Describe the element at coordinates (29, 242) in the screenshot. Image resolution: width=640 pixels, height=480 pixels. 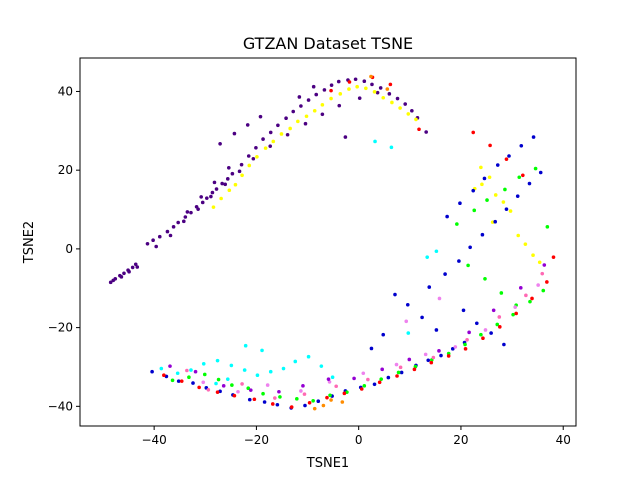
I see `y-axis-label: TSNE2` at that location.